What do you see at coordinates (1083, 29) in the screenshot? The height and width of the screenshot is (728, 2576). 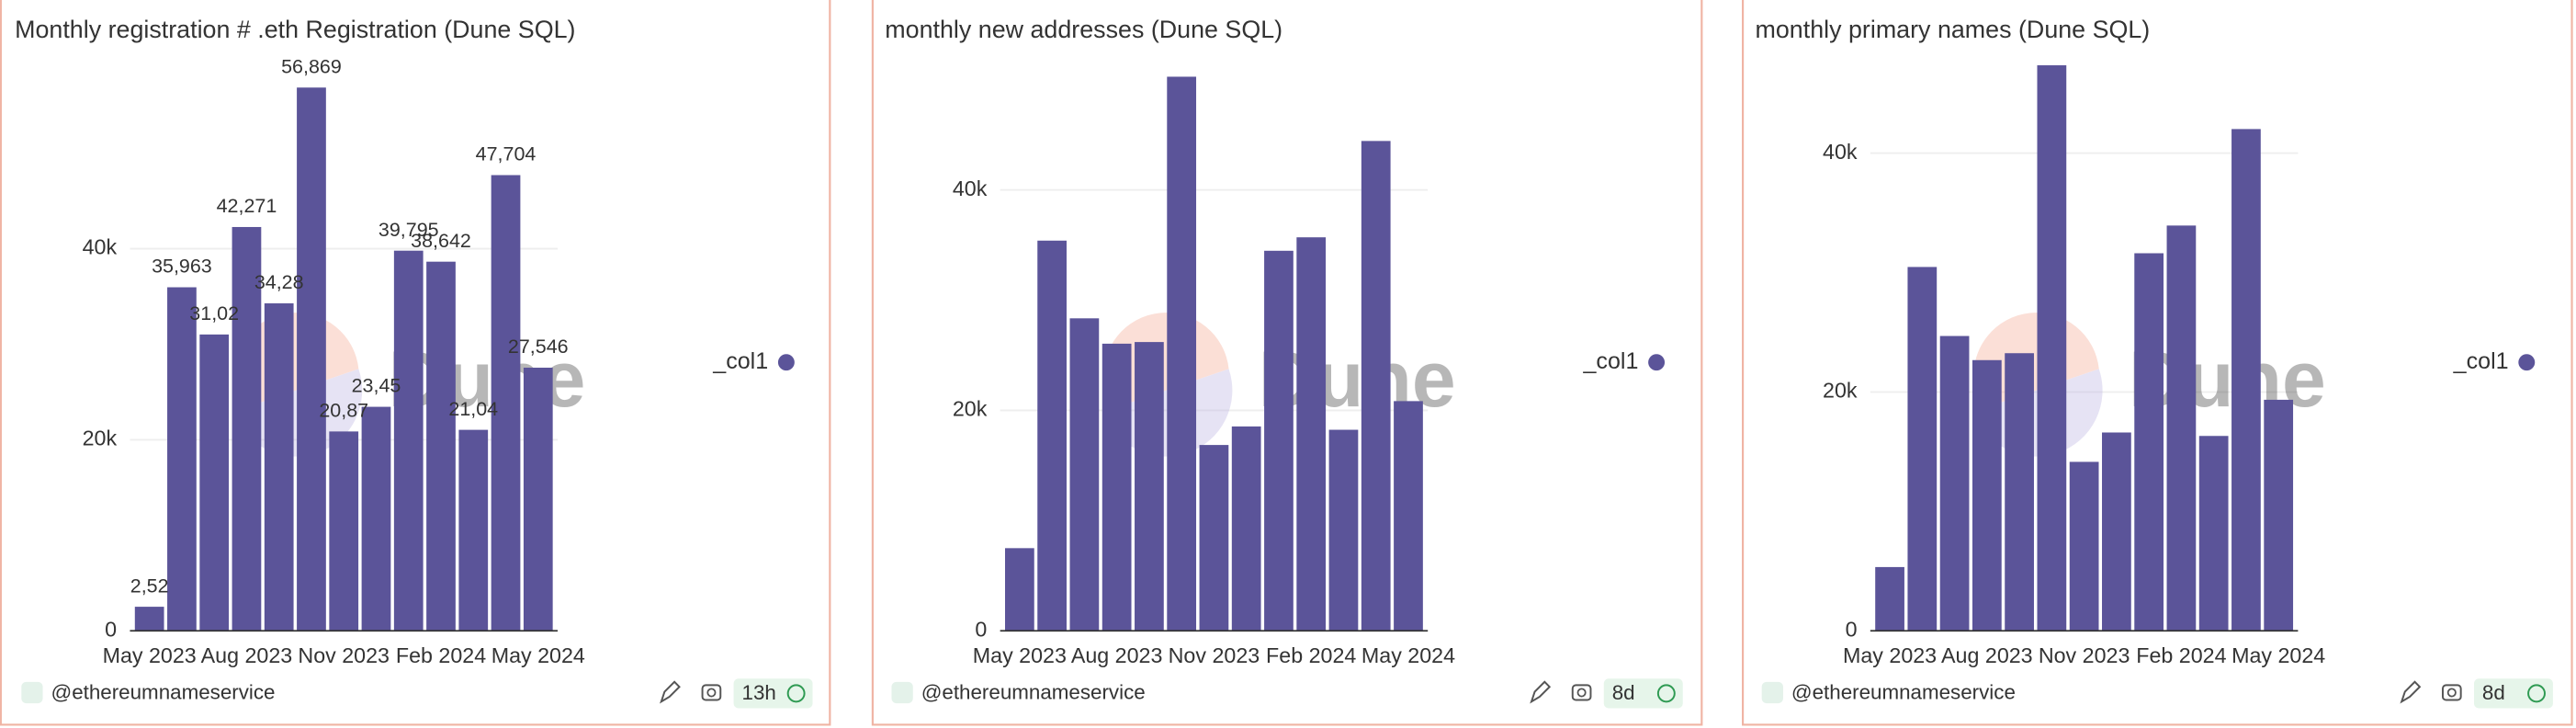 I see `chart-title: monthly new addresses (Dune SQL)` at bounding box center [1083, 29].